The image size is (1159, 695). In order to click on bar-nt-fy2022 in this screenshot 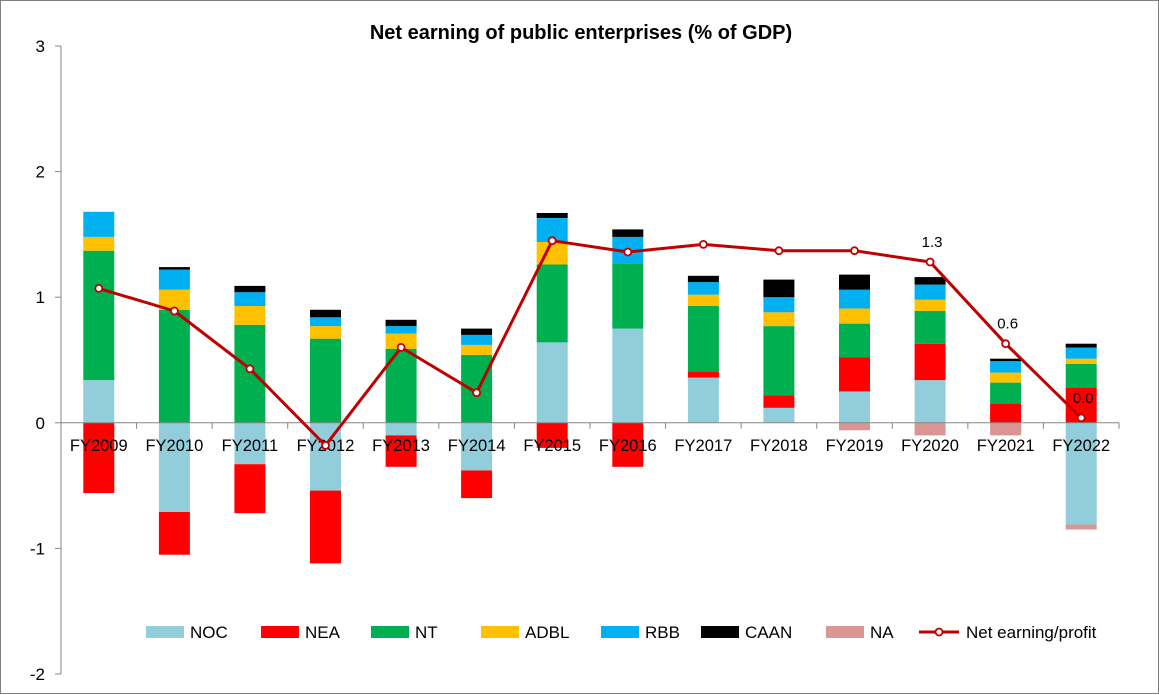, I will do `click(1081, 375)`.